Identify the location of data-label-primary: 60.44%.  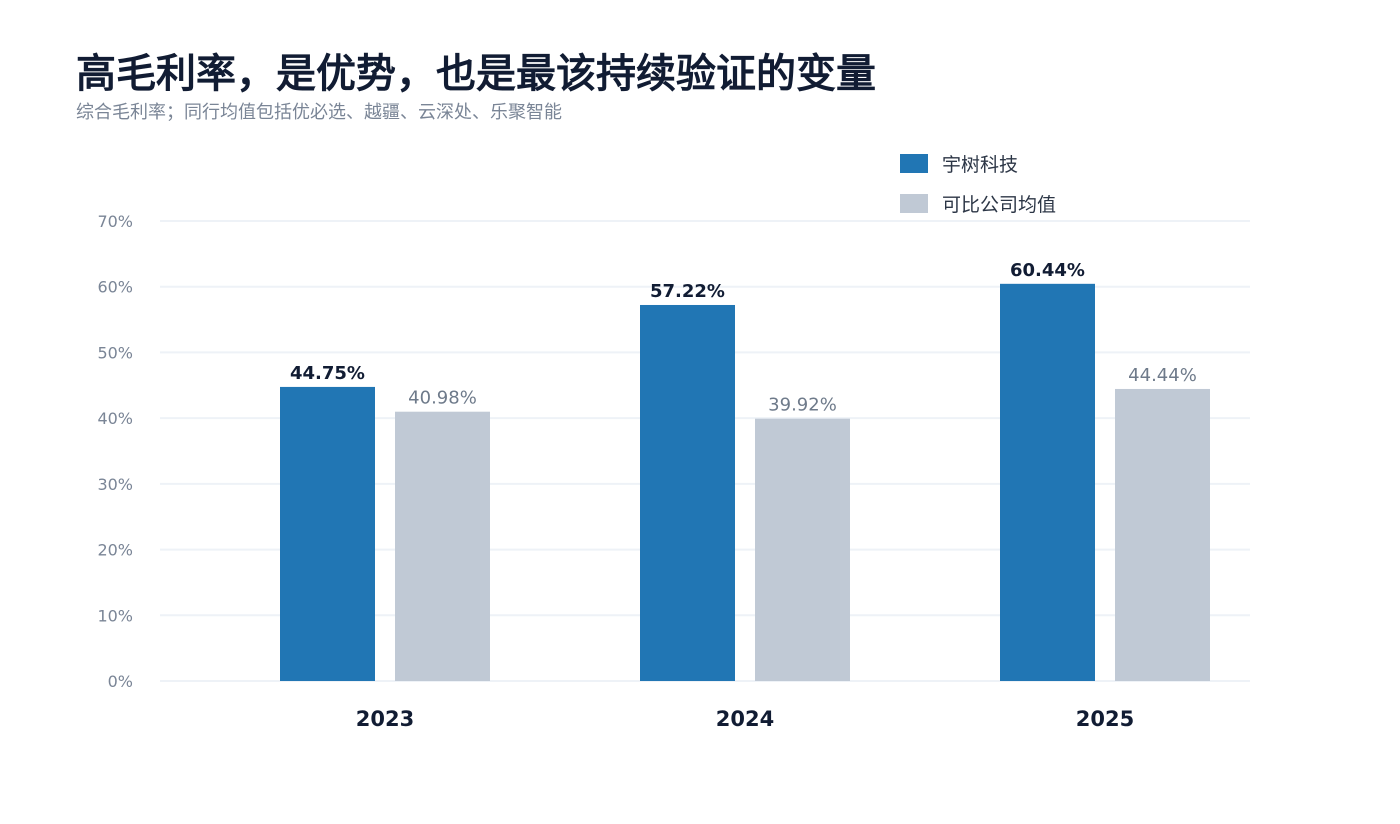
(1047, 270).